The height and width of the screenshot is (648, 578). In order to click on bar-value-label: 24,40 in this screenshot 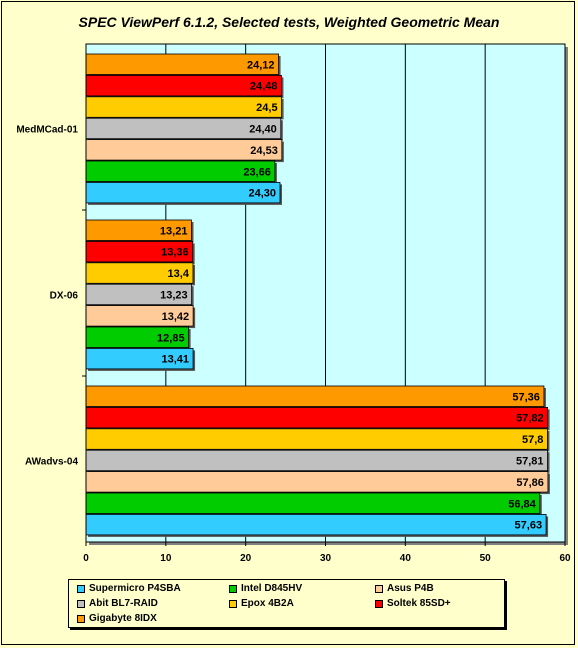, I will do `click(263, 129)`.